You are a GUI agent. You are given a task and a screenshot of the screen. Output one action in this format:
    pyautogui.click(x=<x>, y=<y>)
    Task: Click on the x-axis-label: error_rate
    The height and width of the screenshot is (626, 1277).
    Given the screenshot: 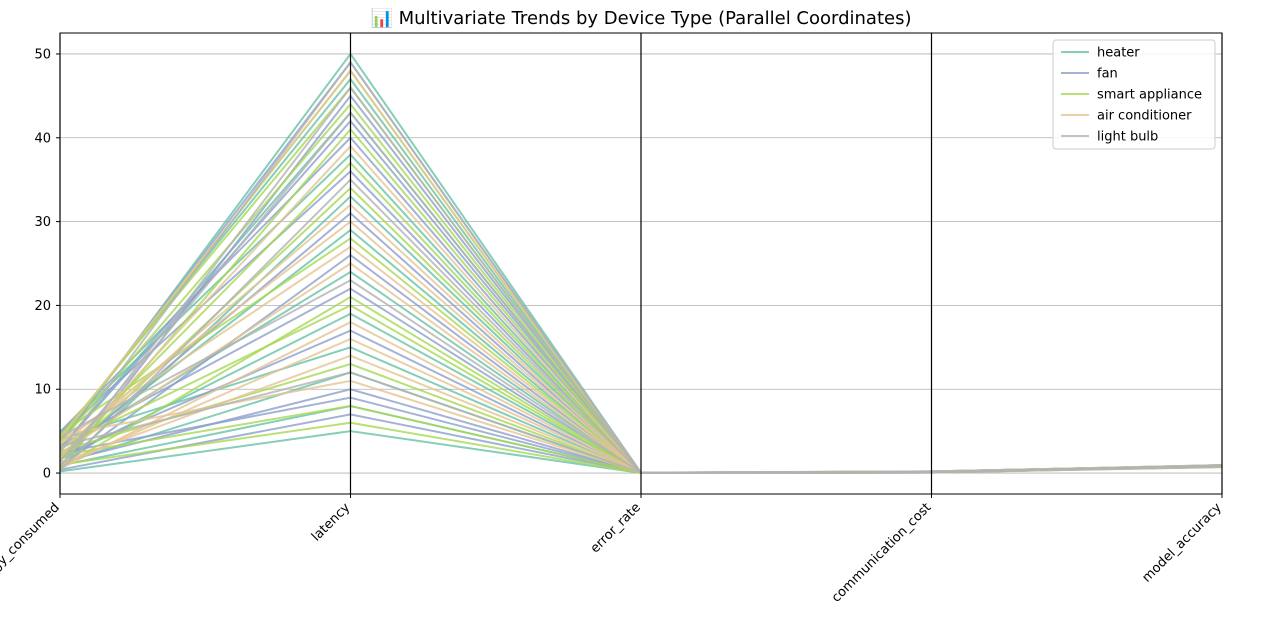 What is the action you would take?
    pyautogui.click(x=616, y=528)
    